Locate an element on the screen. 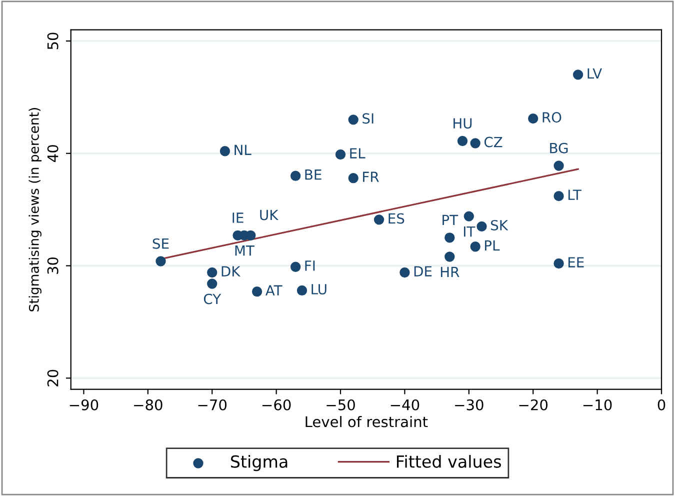 The height and width of the screenshot is (496, 675). annotation: PL is located at coordinates (492, 245).